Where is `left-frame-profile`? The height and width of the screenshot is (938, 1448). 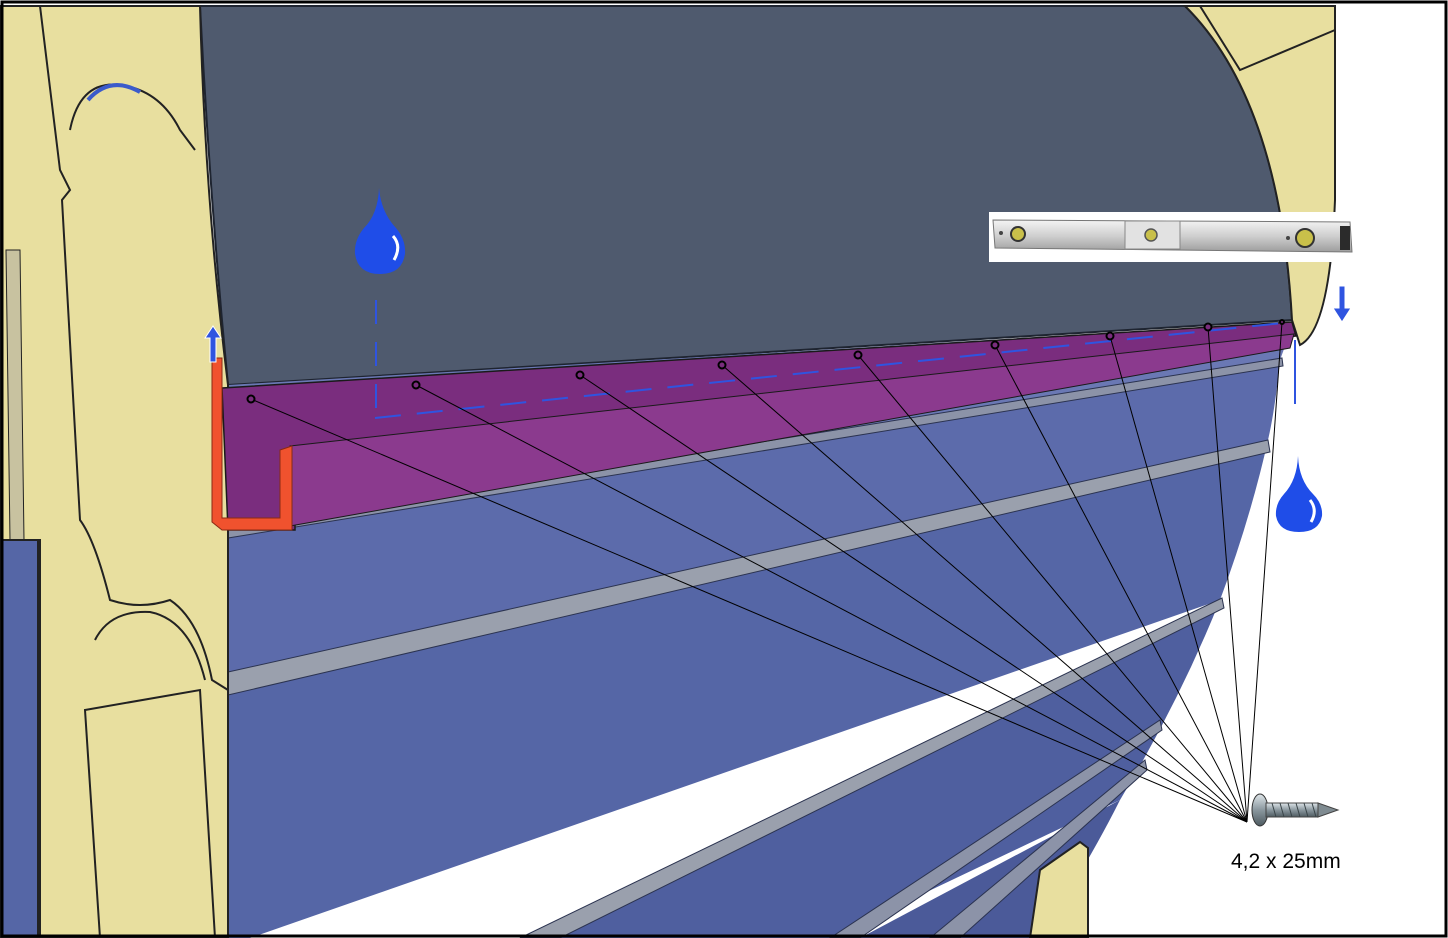
left-frame-profile is located at coordinates (134, 348).